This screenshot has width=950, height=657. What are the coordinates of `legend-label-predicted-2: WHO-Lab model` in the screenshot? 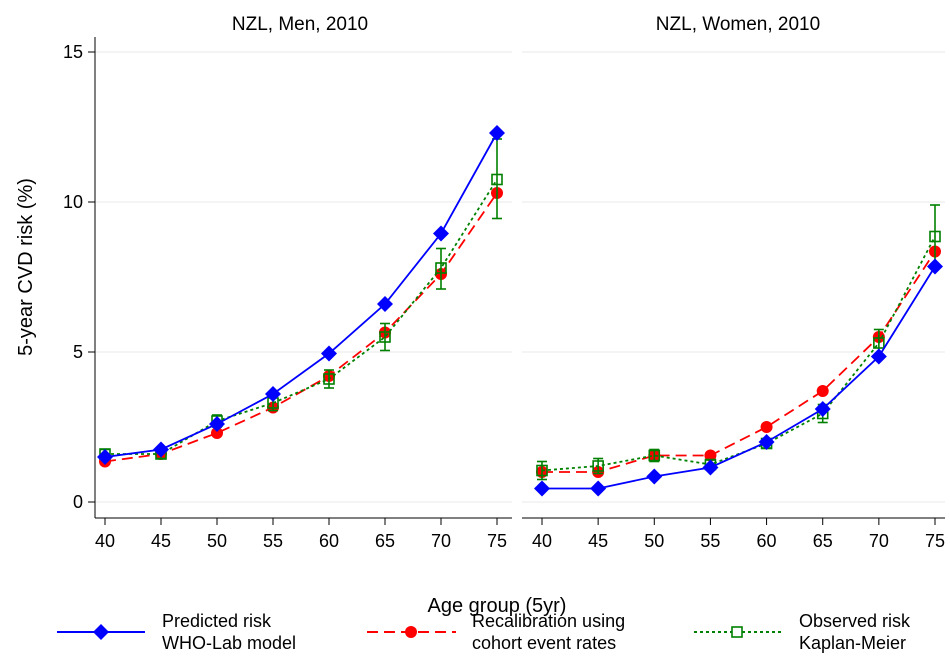 It's located at (229, 643).